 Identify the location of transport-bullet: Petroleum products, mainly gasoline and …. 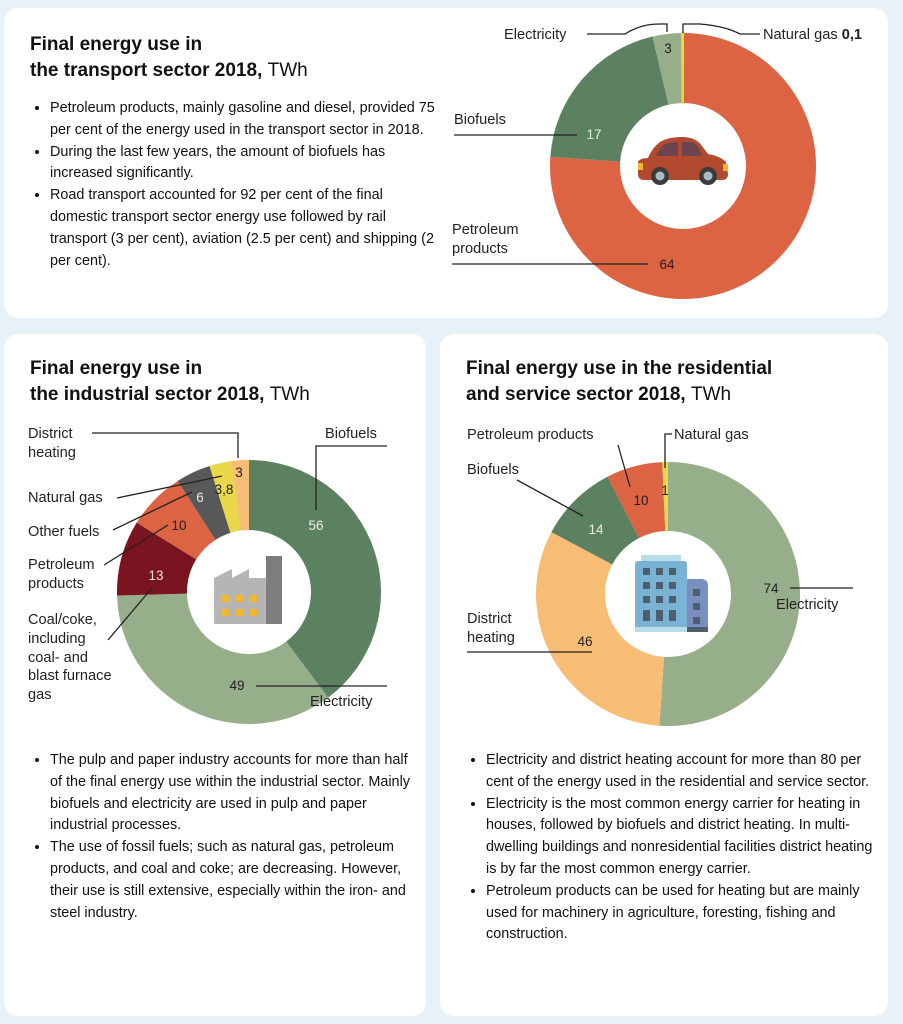
(246, 120).